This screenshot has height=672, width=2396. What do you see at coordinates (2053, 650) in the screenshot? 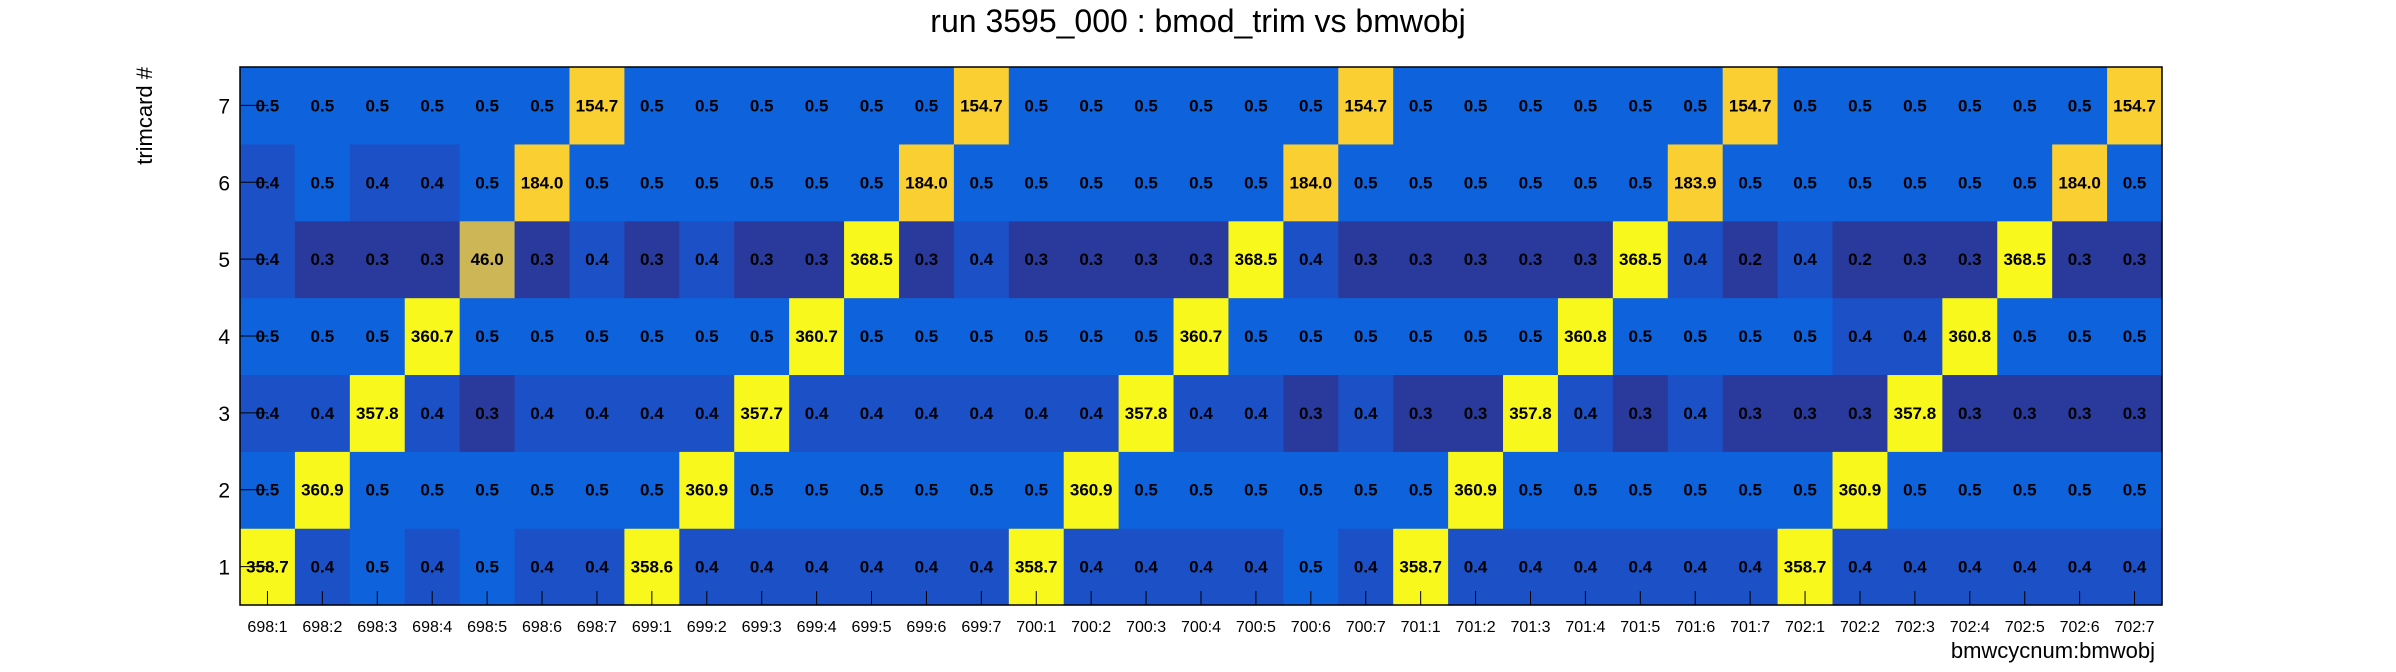
I see `x-axis-title: bmwcycnum:bmwobj` at bounding box center [2053, 650].